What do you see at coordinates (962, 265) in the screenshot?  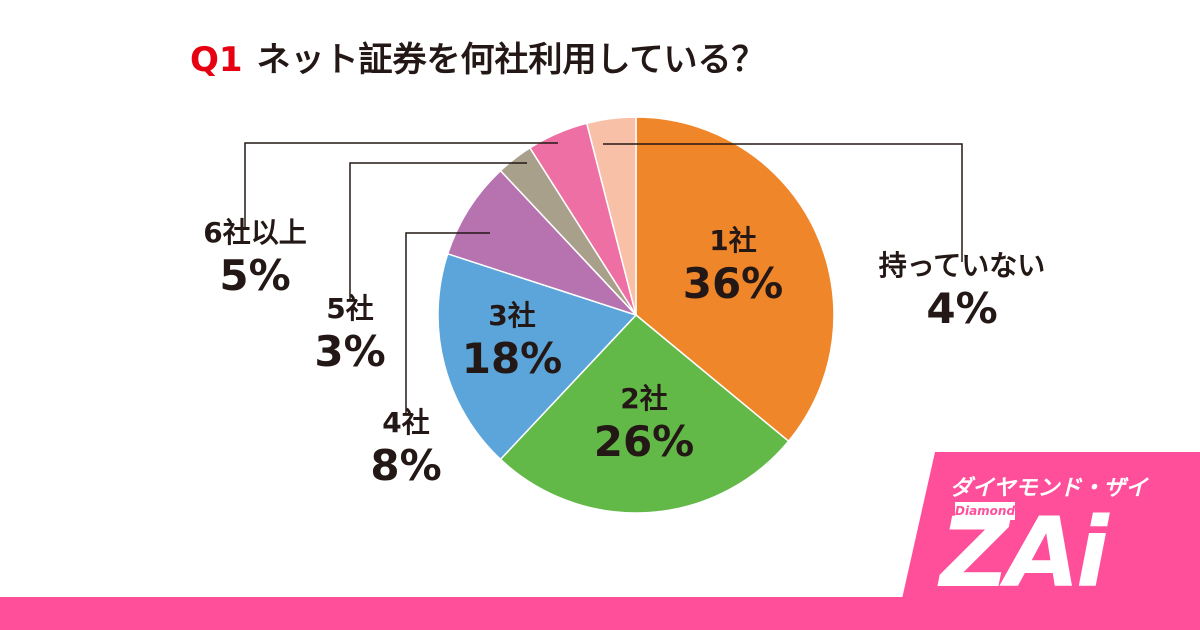 I see `slice-label-7: 持っていない` at bounding box center [962, 265].